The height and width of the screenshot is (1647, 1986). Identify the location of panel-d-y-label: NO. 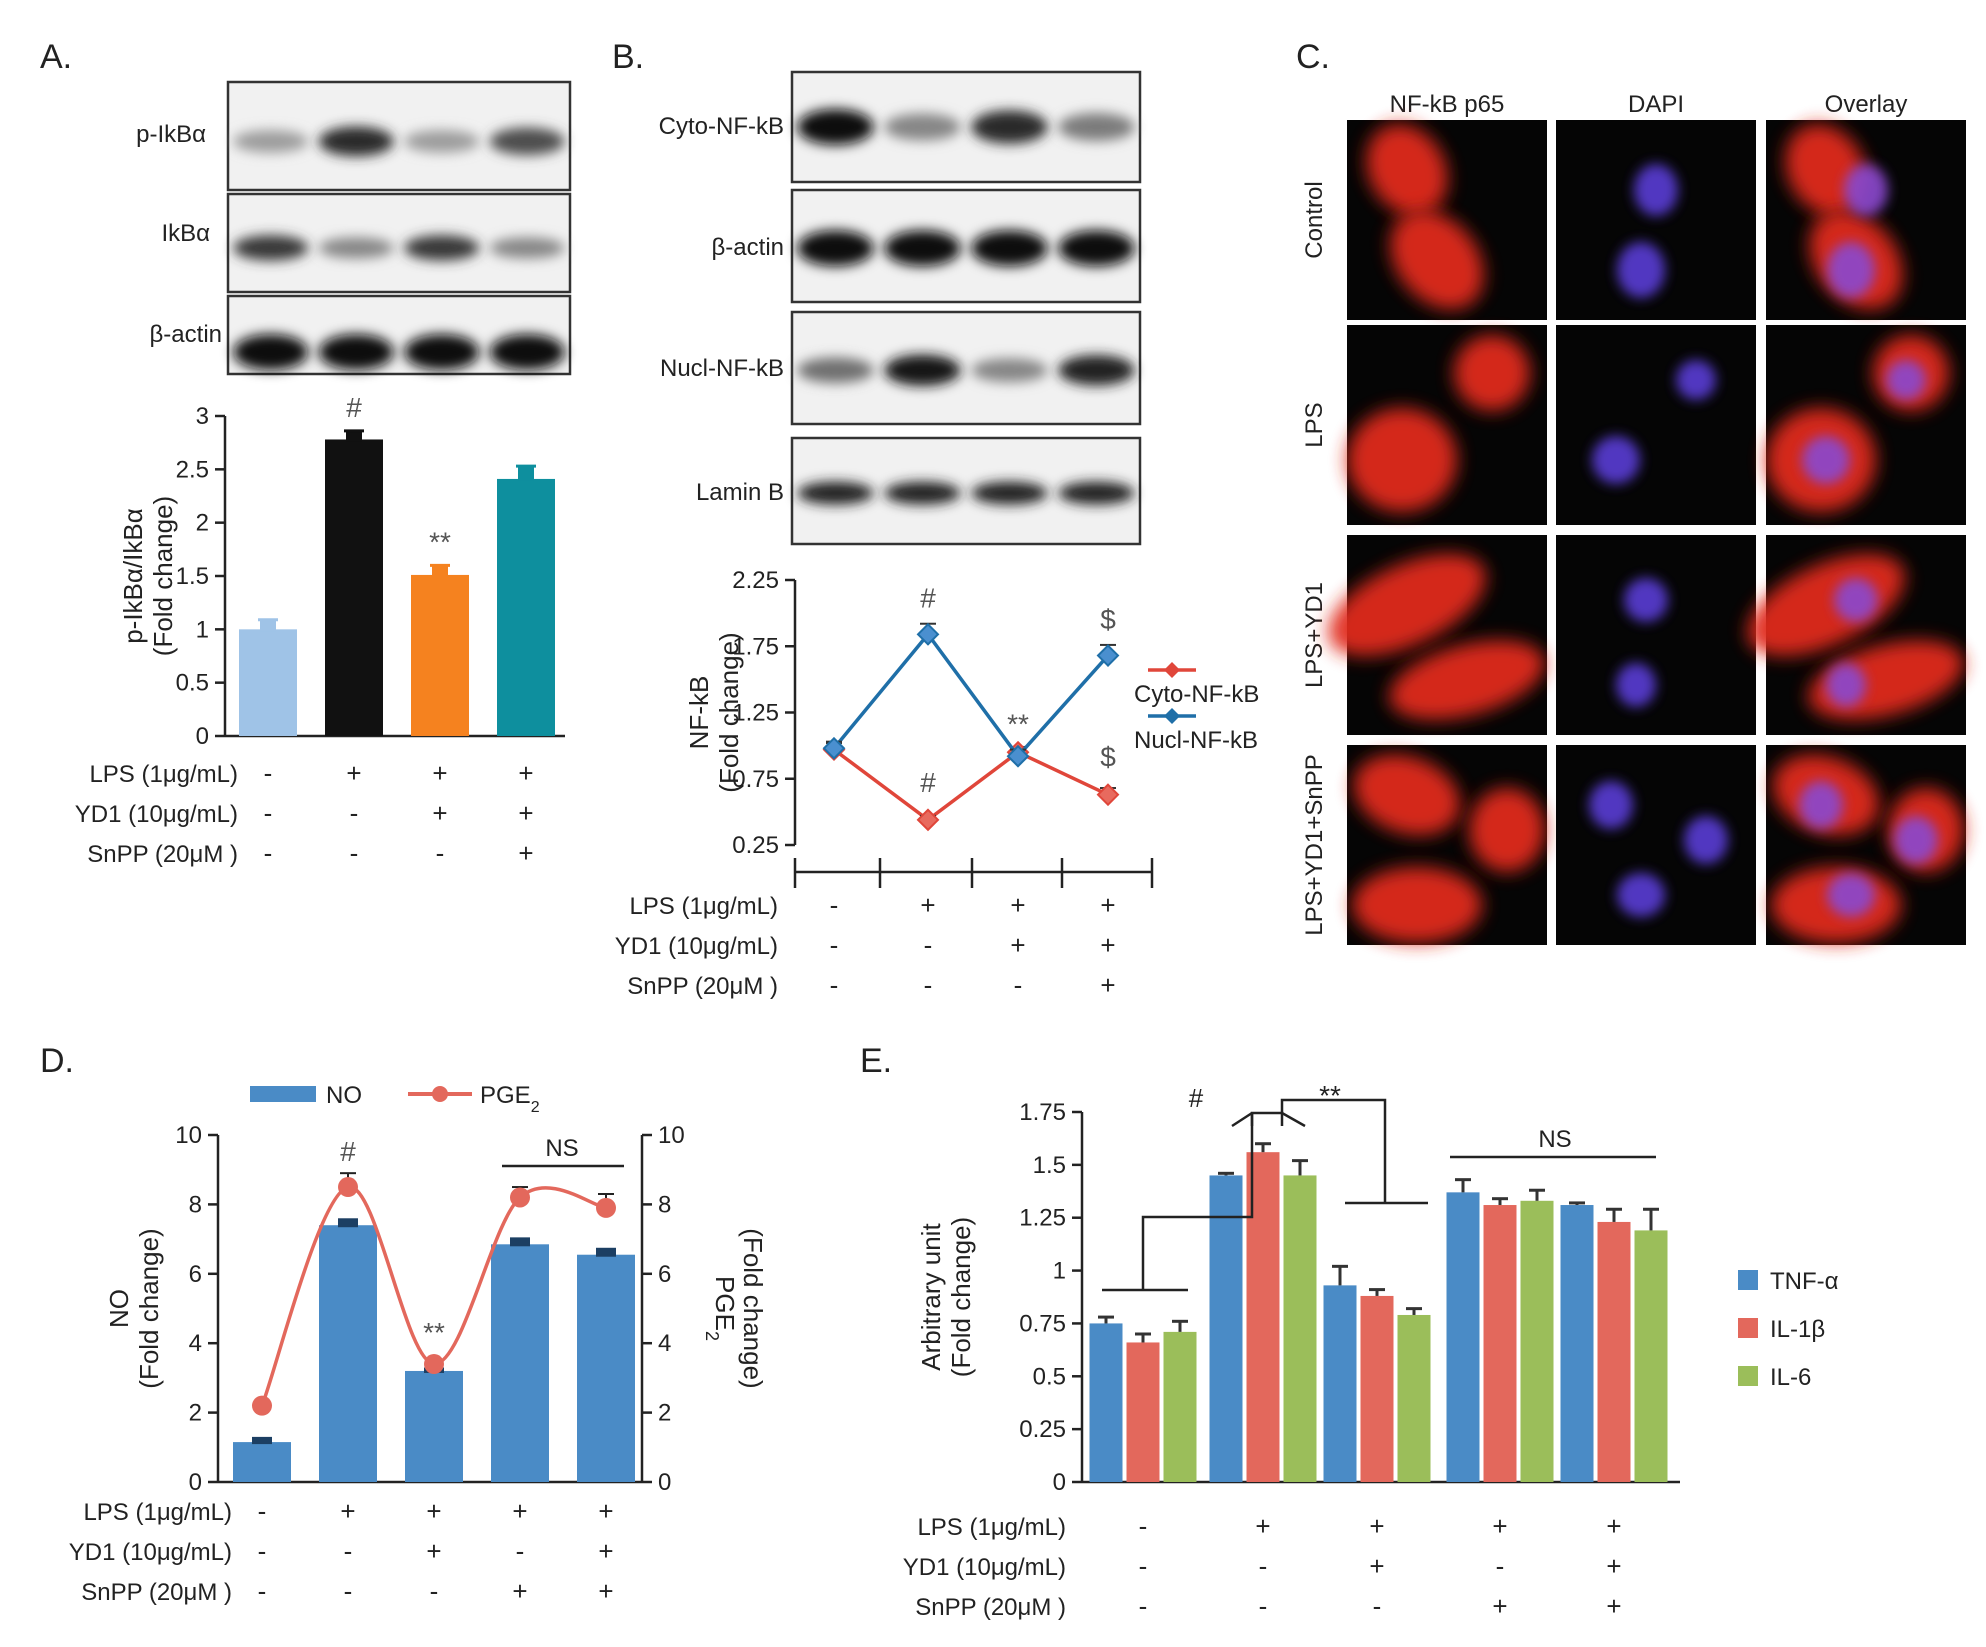
(119, 1308).